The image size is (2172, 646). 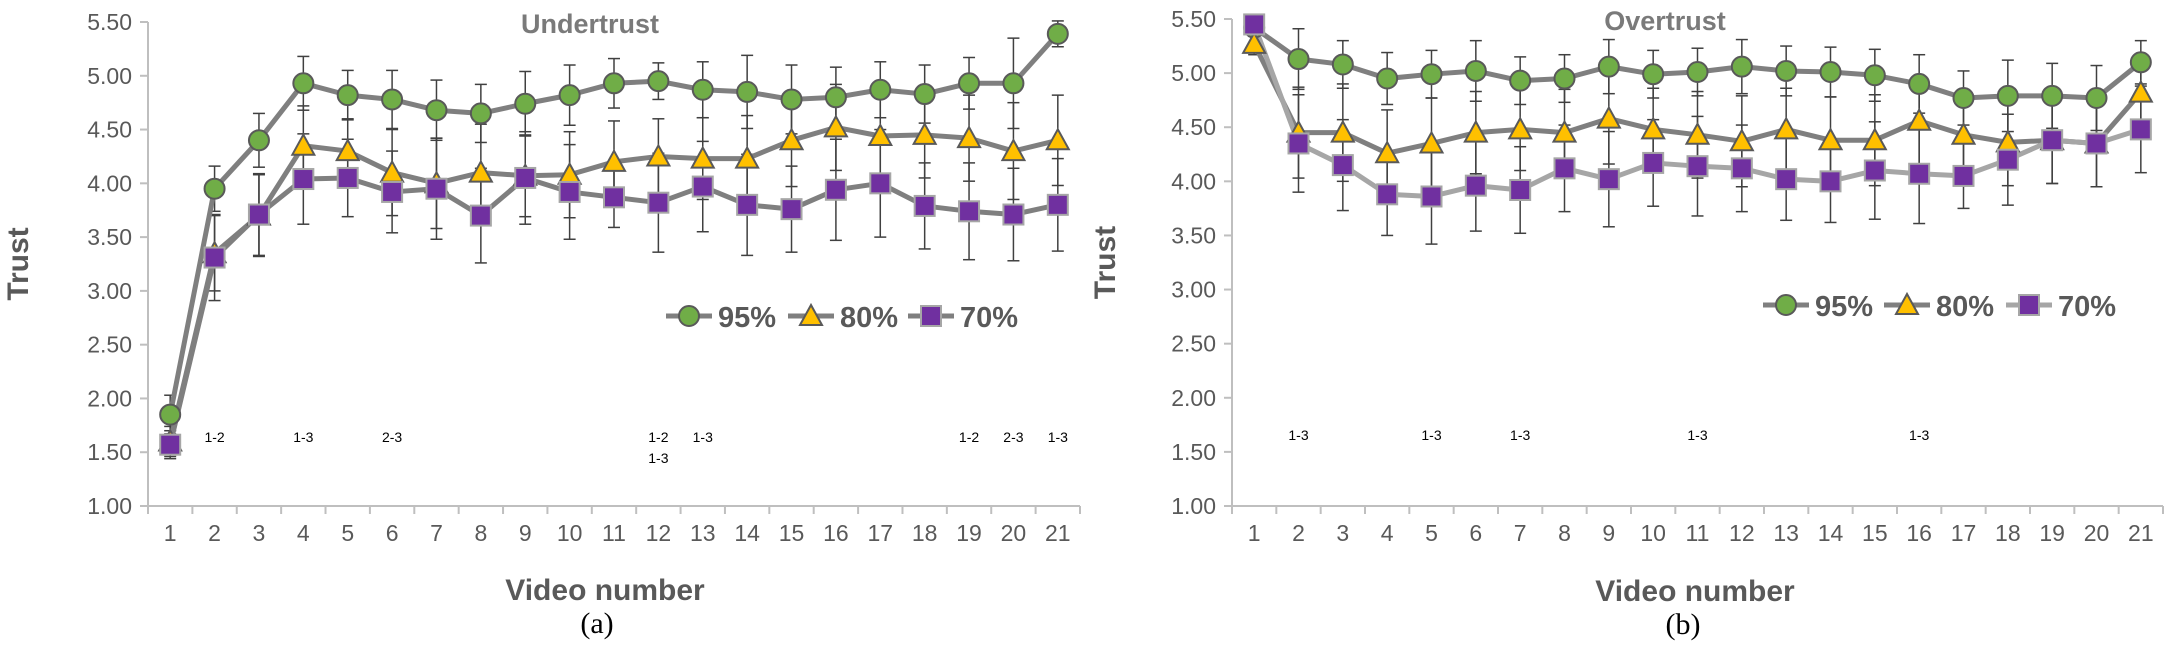 What do you see at coordinates (109, 76) in the screenshot?
I see `y-tick-label: 5.00` at bounding box center [109, 76].